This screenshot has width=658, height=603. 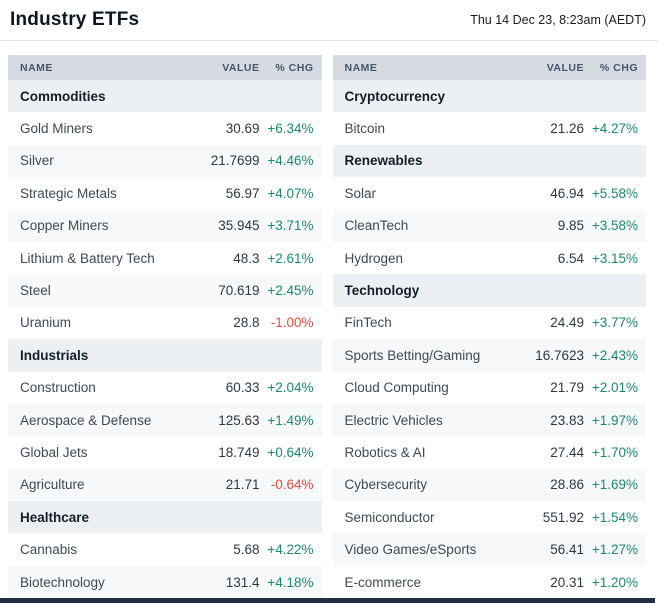 What do you see at coordinates (165, 323) in the screenshot?
I see `etf-row: Uranium 28.8 -1.00%` at bounding box center [165, 323].